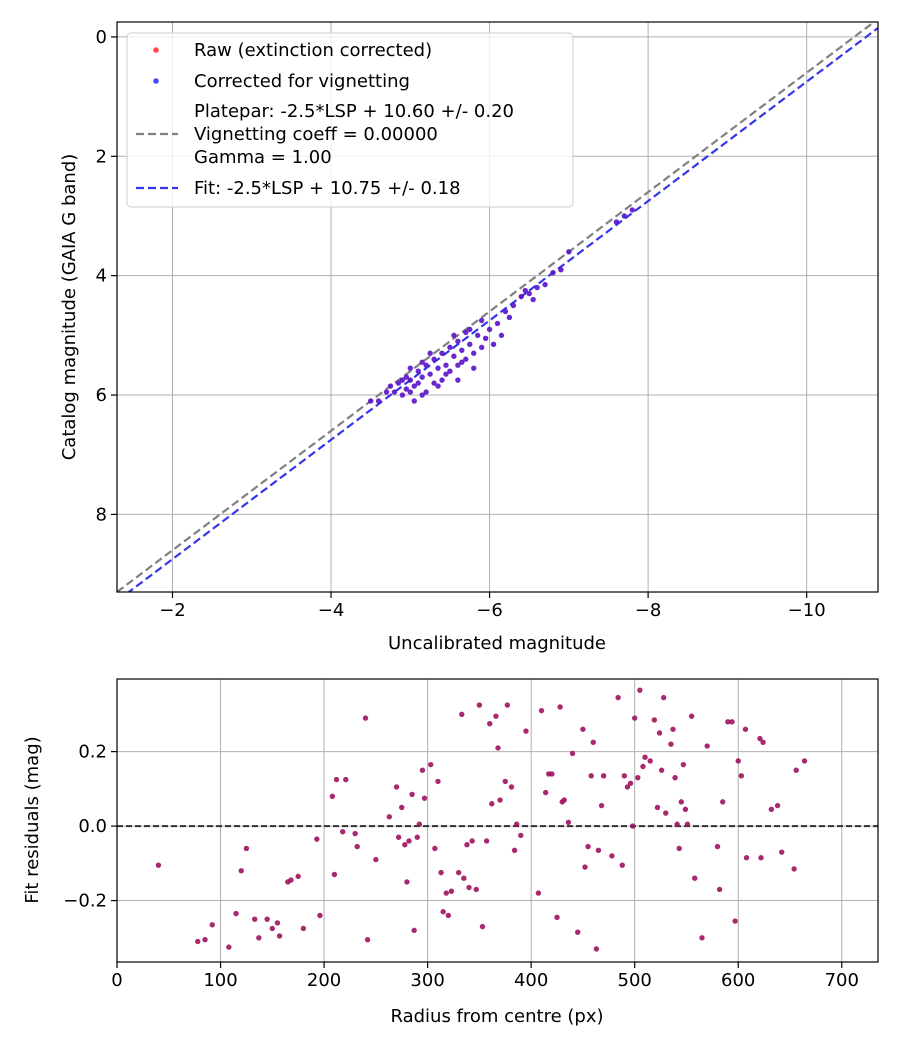 The image size is (900, 1050). What do you see at coordinates (807, 610) in the screenshot?
I see `x-tick-label: −10` at bounding box center [807, 610].